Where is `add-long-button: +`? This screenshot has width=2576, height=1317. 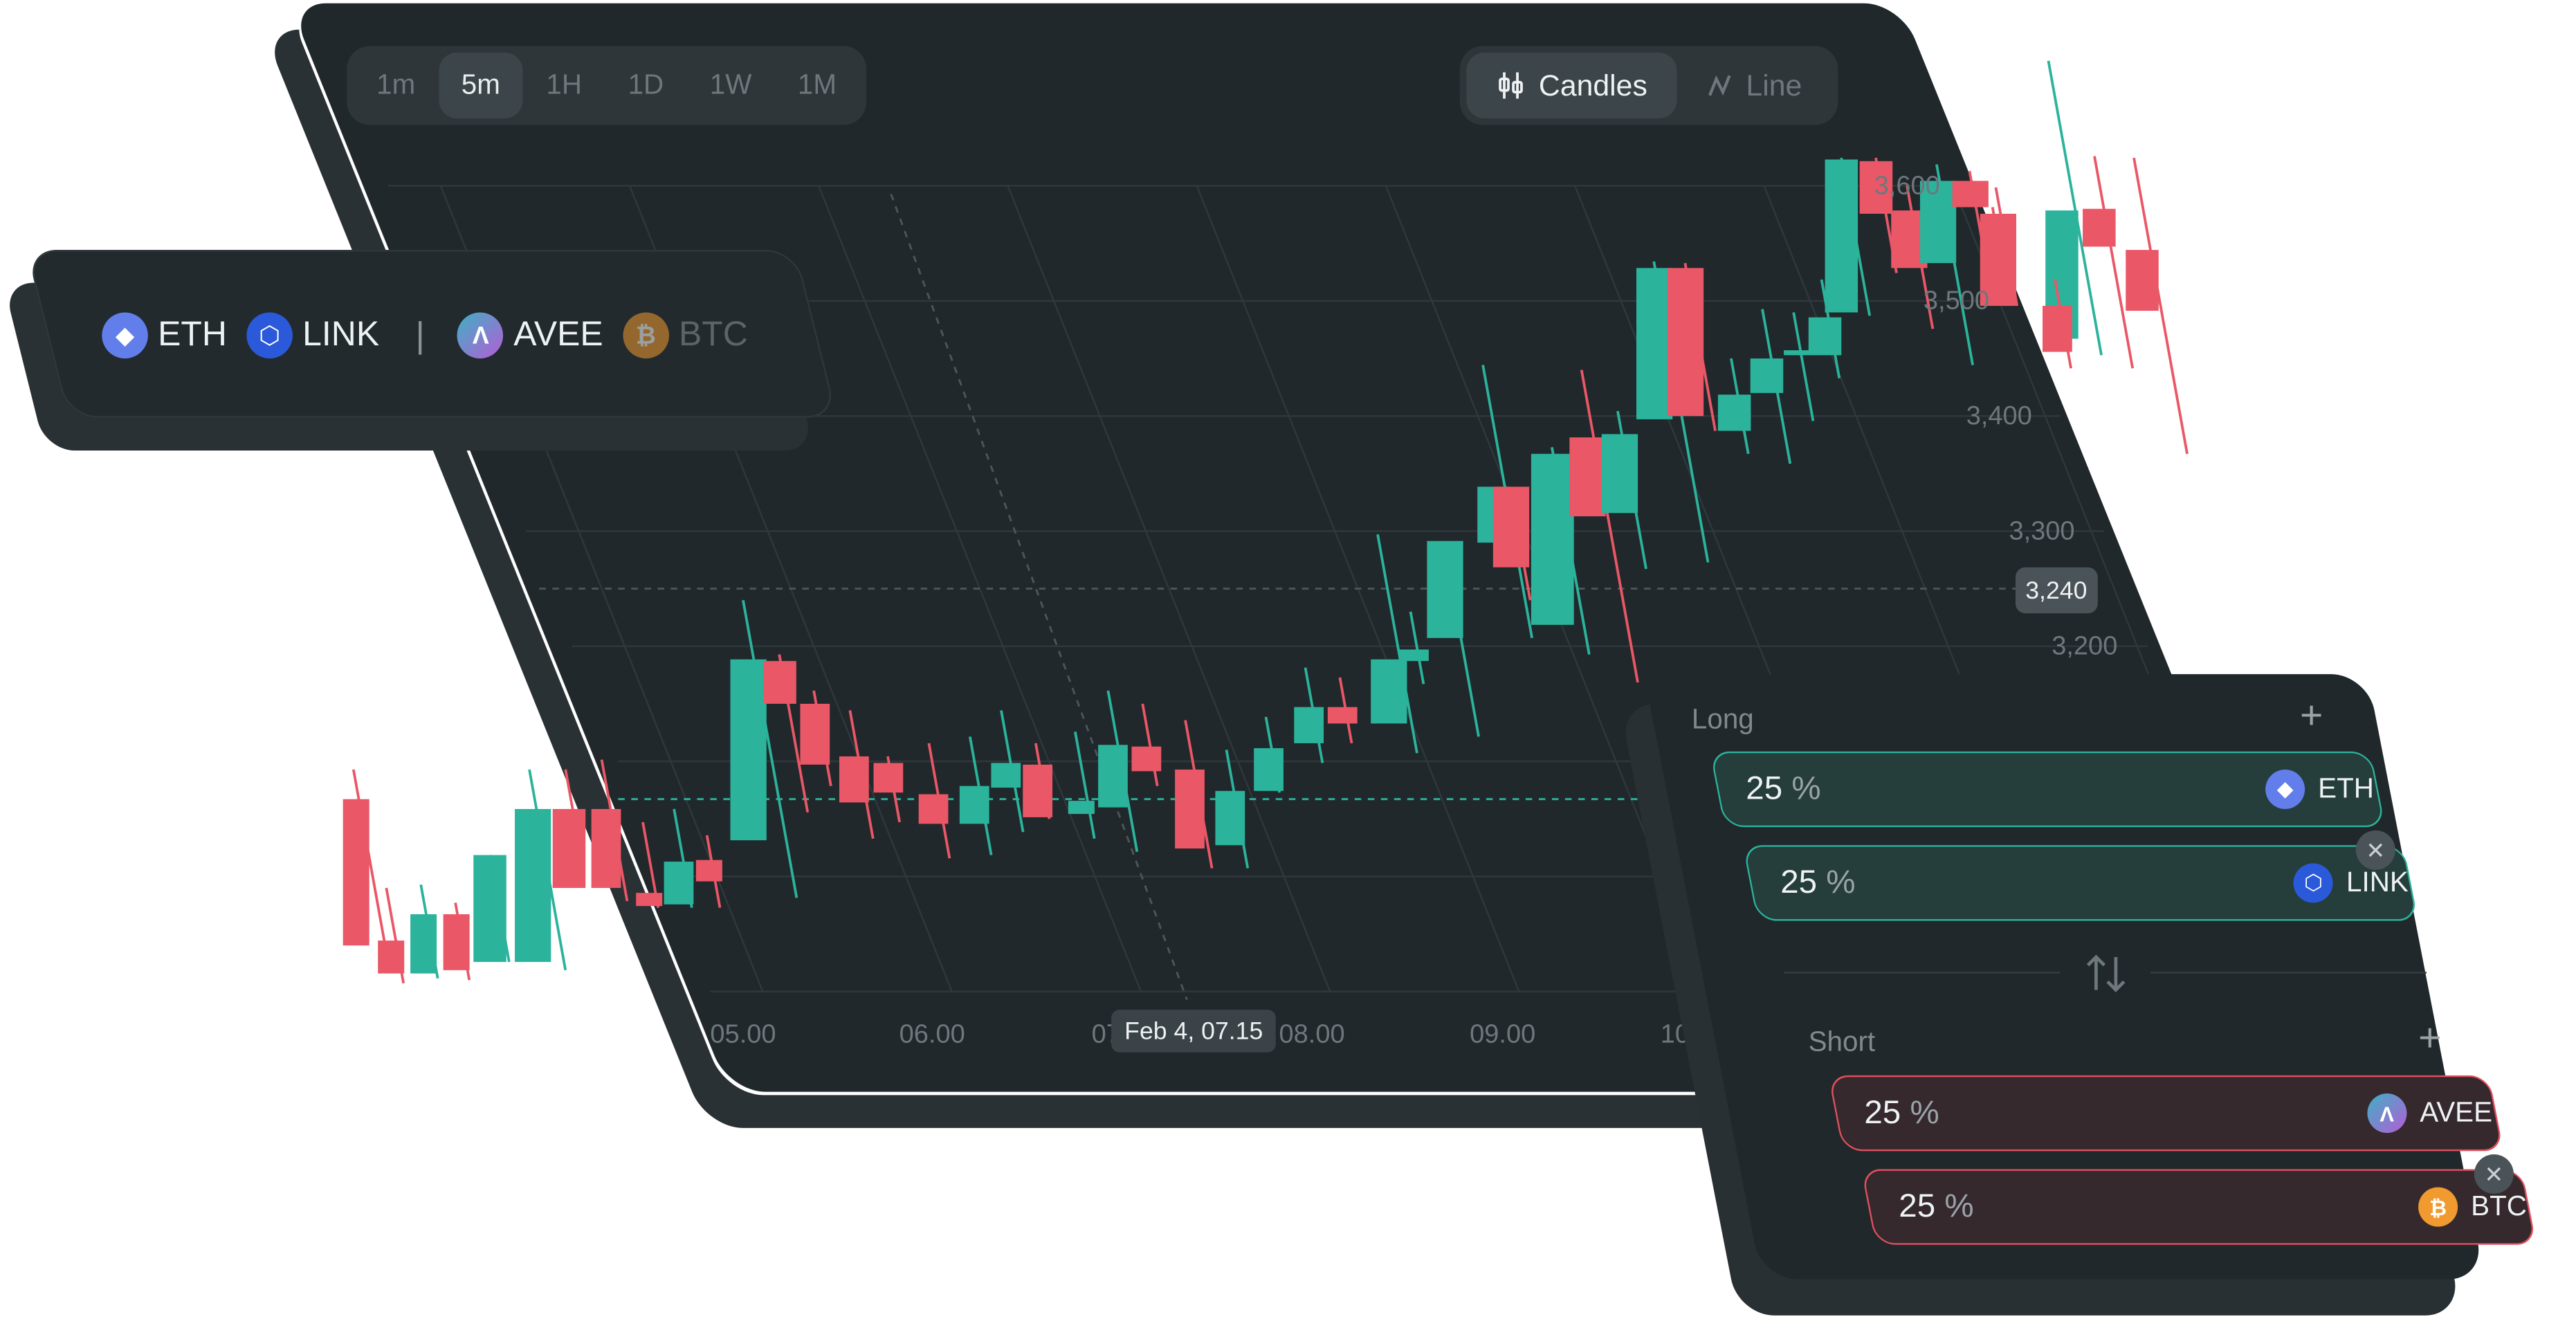
add-long-button: + is located at coordinates (2312, 715).